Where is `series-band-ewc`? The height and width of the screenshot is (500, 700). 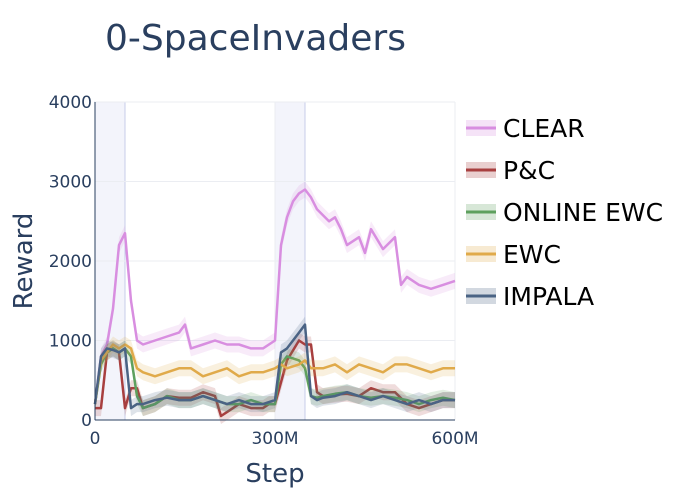
series-band-ewc is located at coordinates (275, 374).